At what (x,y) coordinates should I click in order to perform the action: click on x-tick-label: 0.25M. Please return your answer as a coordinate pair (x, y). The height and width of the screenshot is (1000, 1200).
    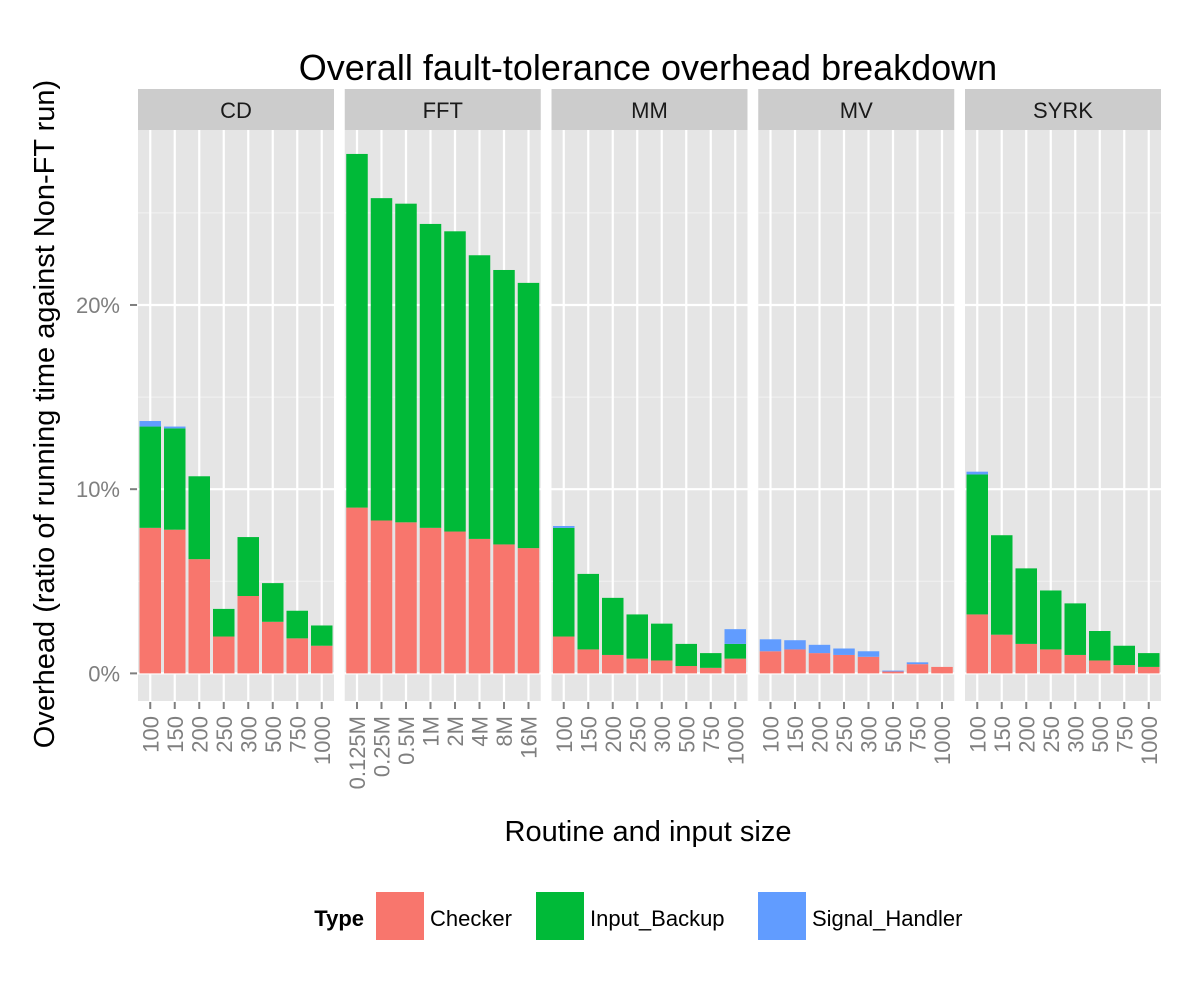
    Looking at the image, I should click on (382, 746).